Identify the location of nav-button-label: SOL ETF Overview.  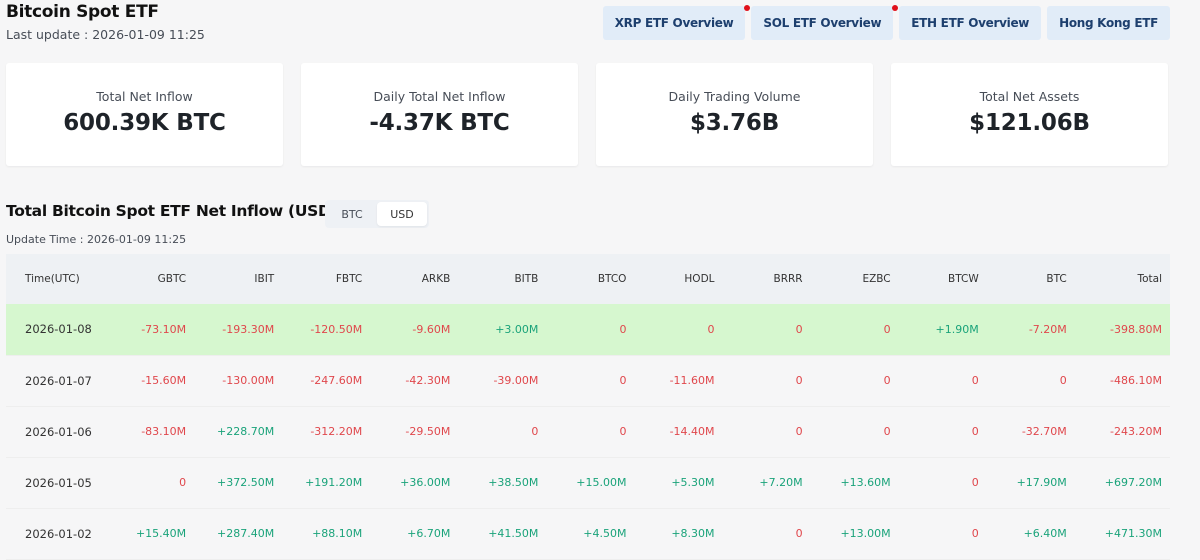
(822, 23).